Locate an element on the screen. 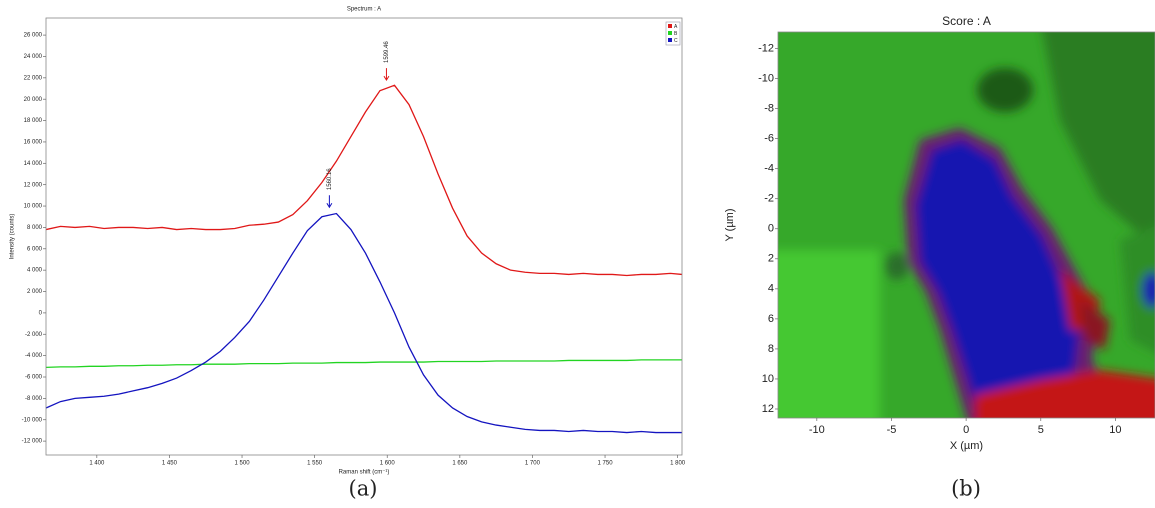 The image size is (1155, 508). peak-label: 1560.16 is located at coordinates (330, 179).